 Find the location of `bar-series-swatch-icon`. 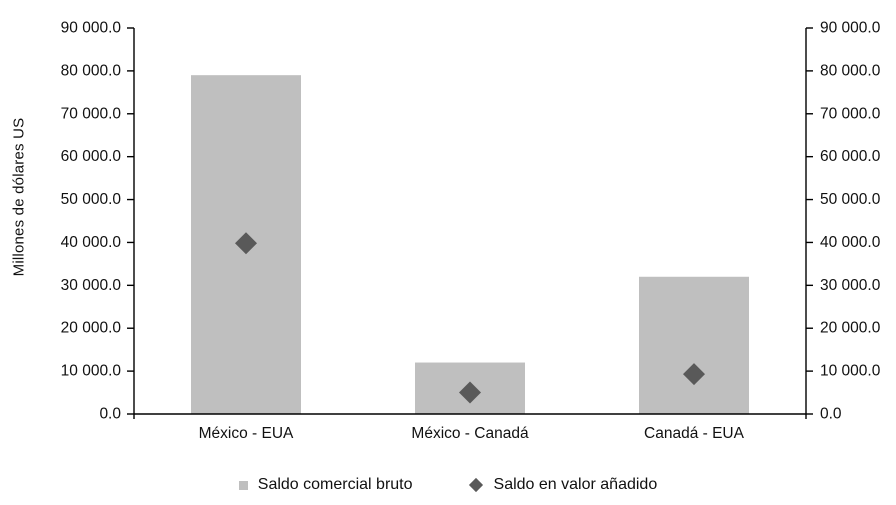

bar-series-swatch-icon is located at coordinates (243, 485).